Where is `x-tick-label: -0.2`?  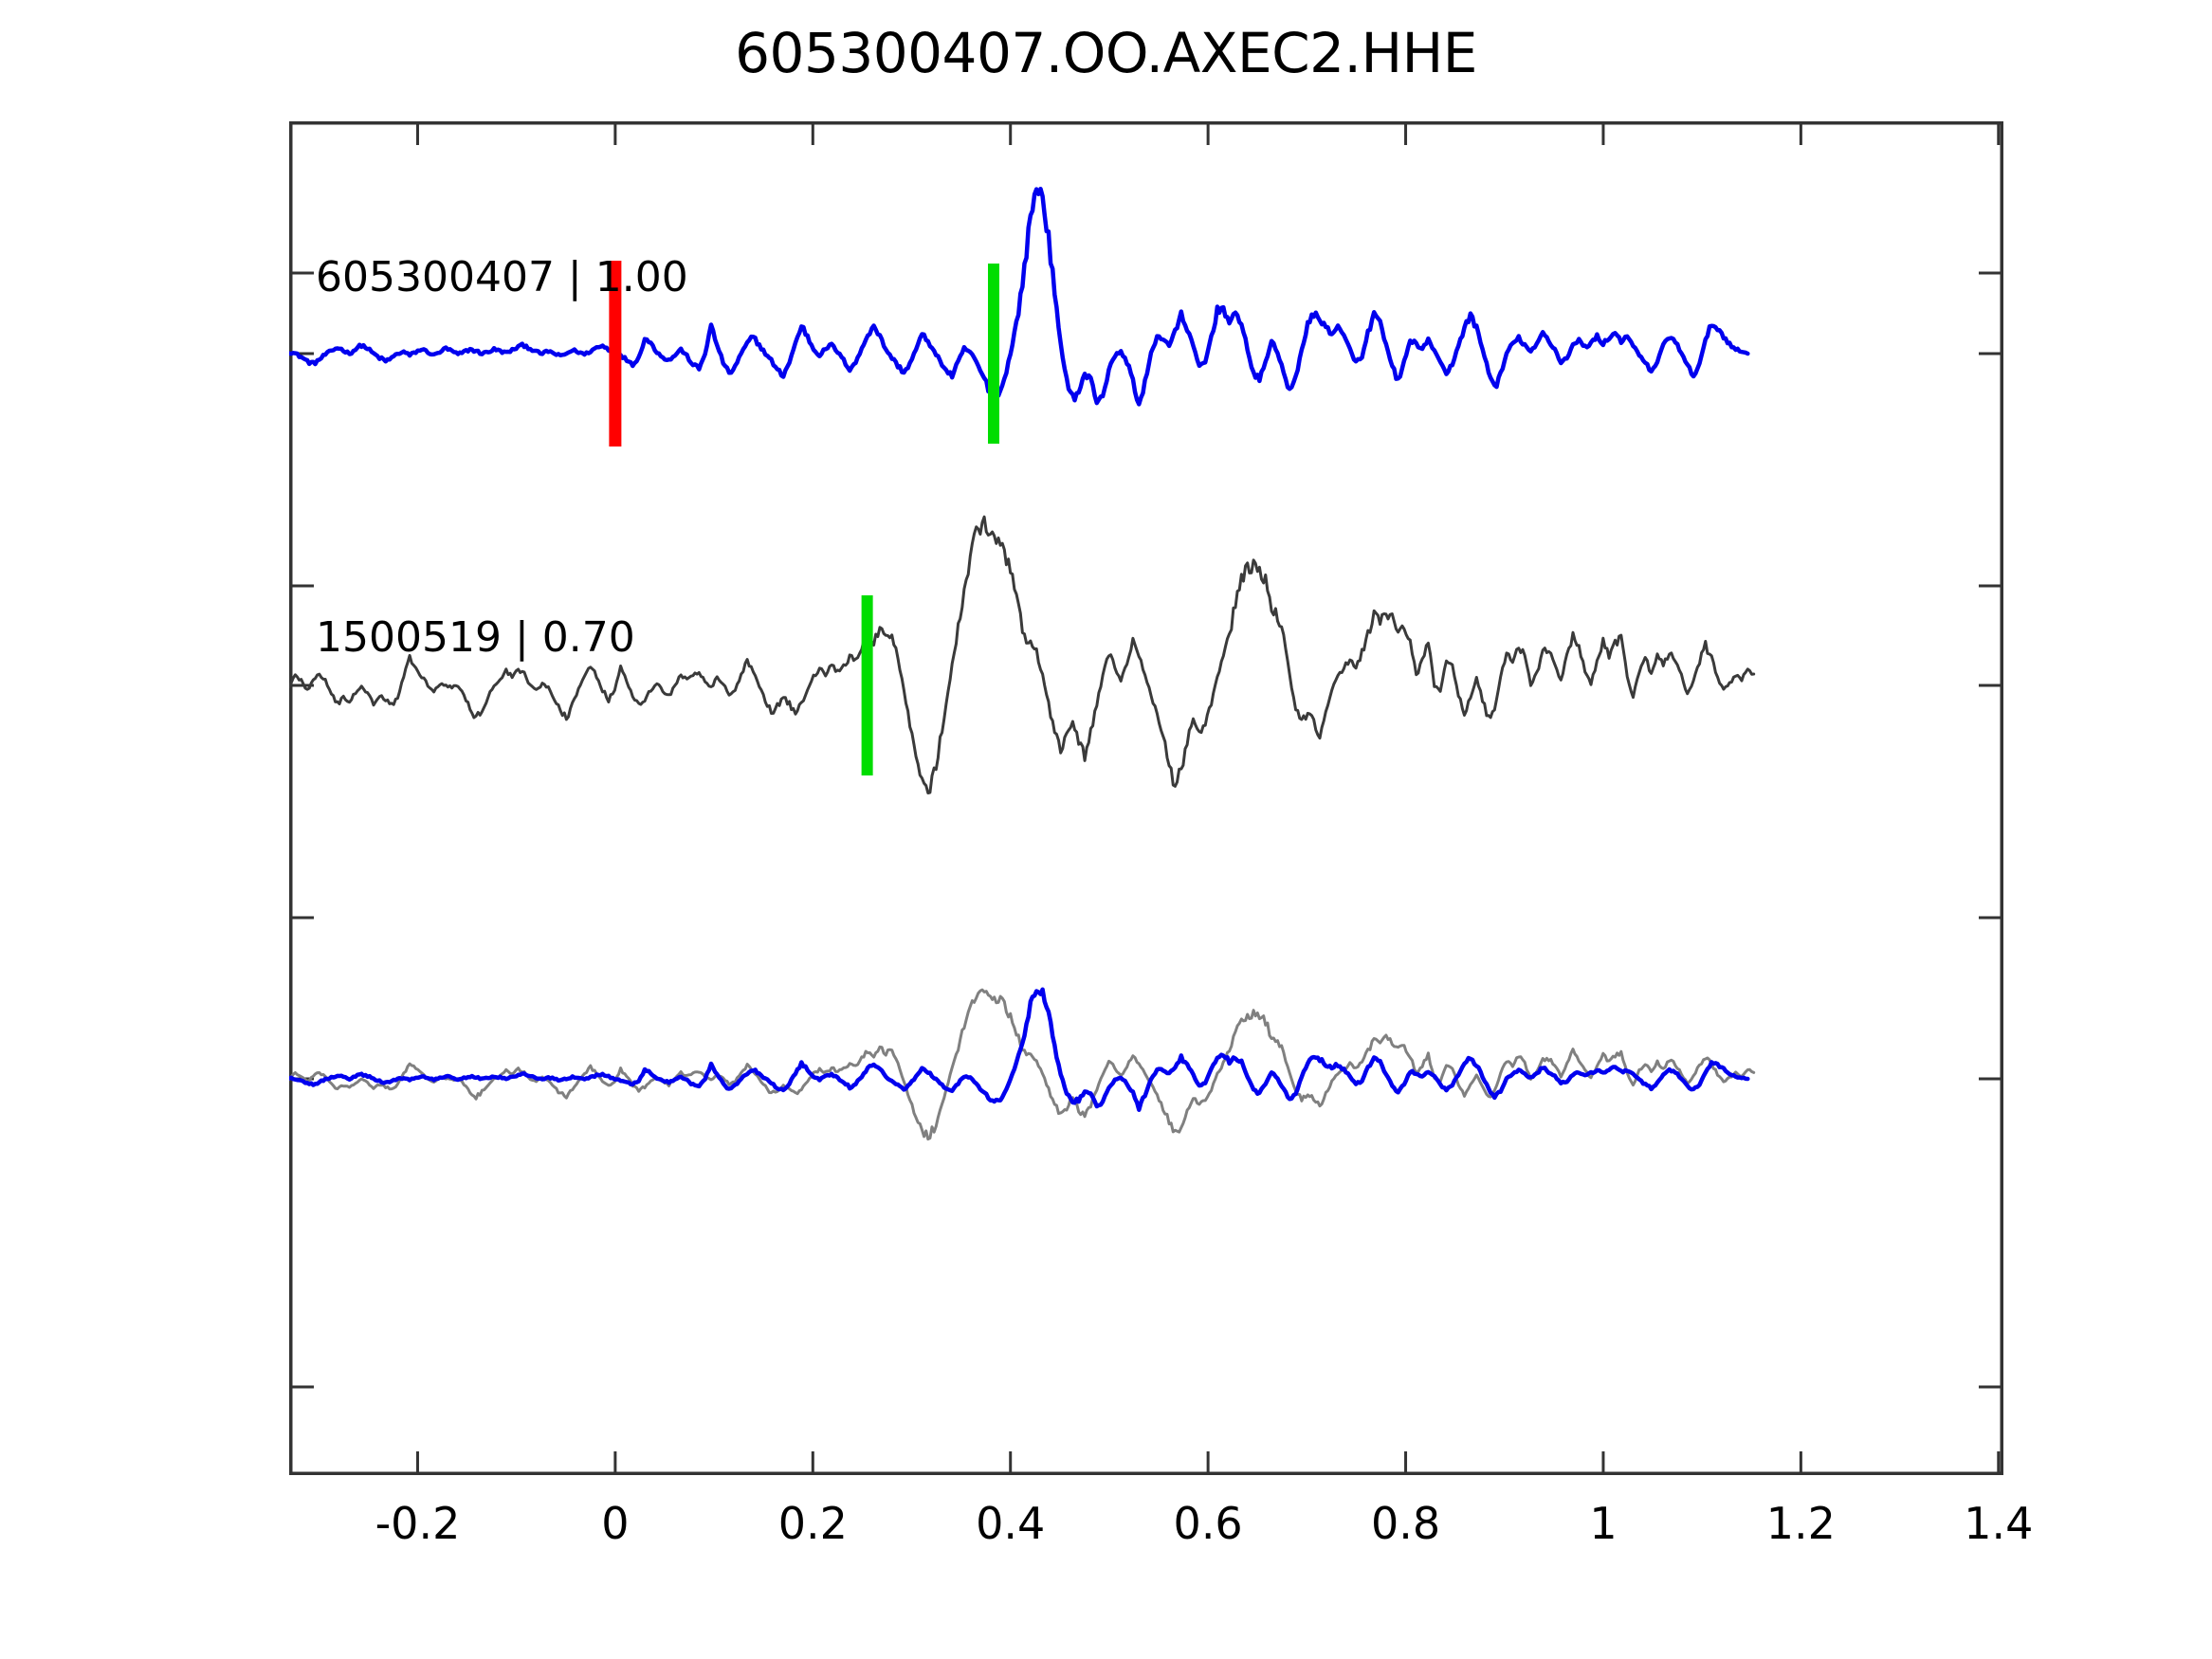 x-tick-label: -0.2 is located at coordinates (418, 1523).